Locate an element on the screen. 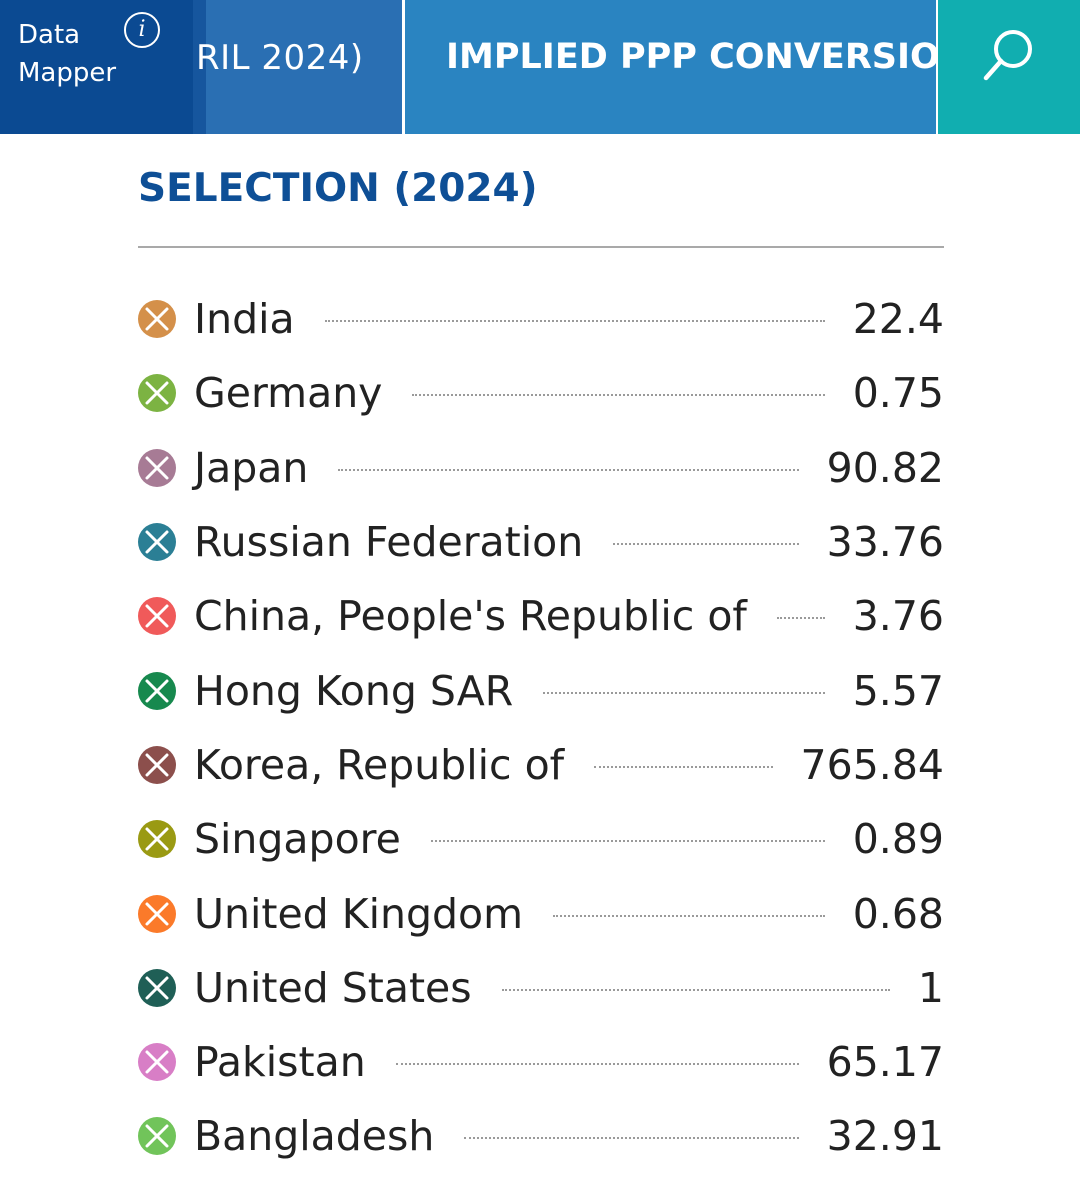 Image resolution: width=1080 pixels, height=1192 pixels. country-value: 3.76 is located at coordinates (898, 616).